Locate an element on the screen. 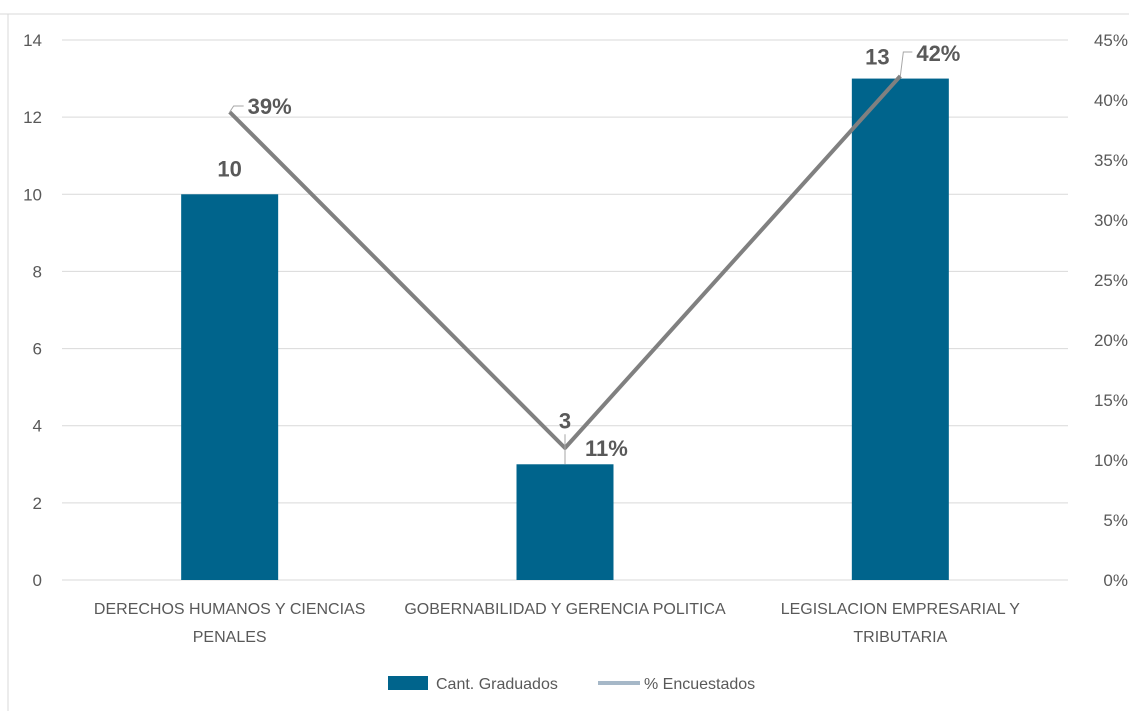 The width and height of the screenshot is (1129, 711). y-left-tick-label: 4 is located at coordinates (37, 426).